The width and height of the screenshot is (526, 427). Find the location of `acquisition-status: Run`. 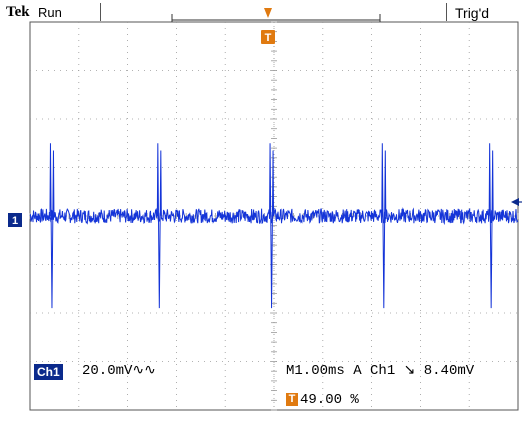

acquisition-status: Run is located at coordinates (50, 12).